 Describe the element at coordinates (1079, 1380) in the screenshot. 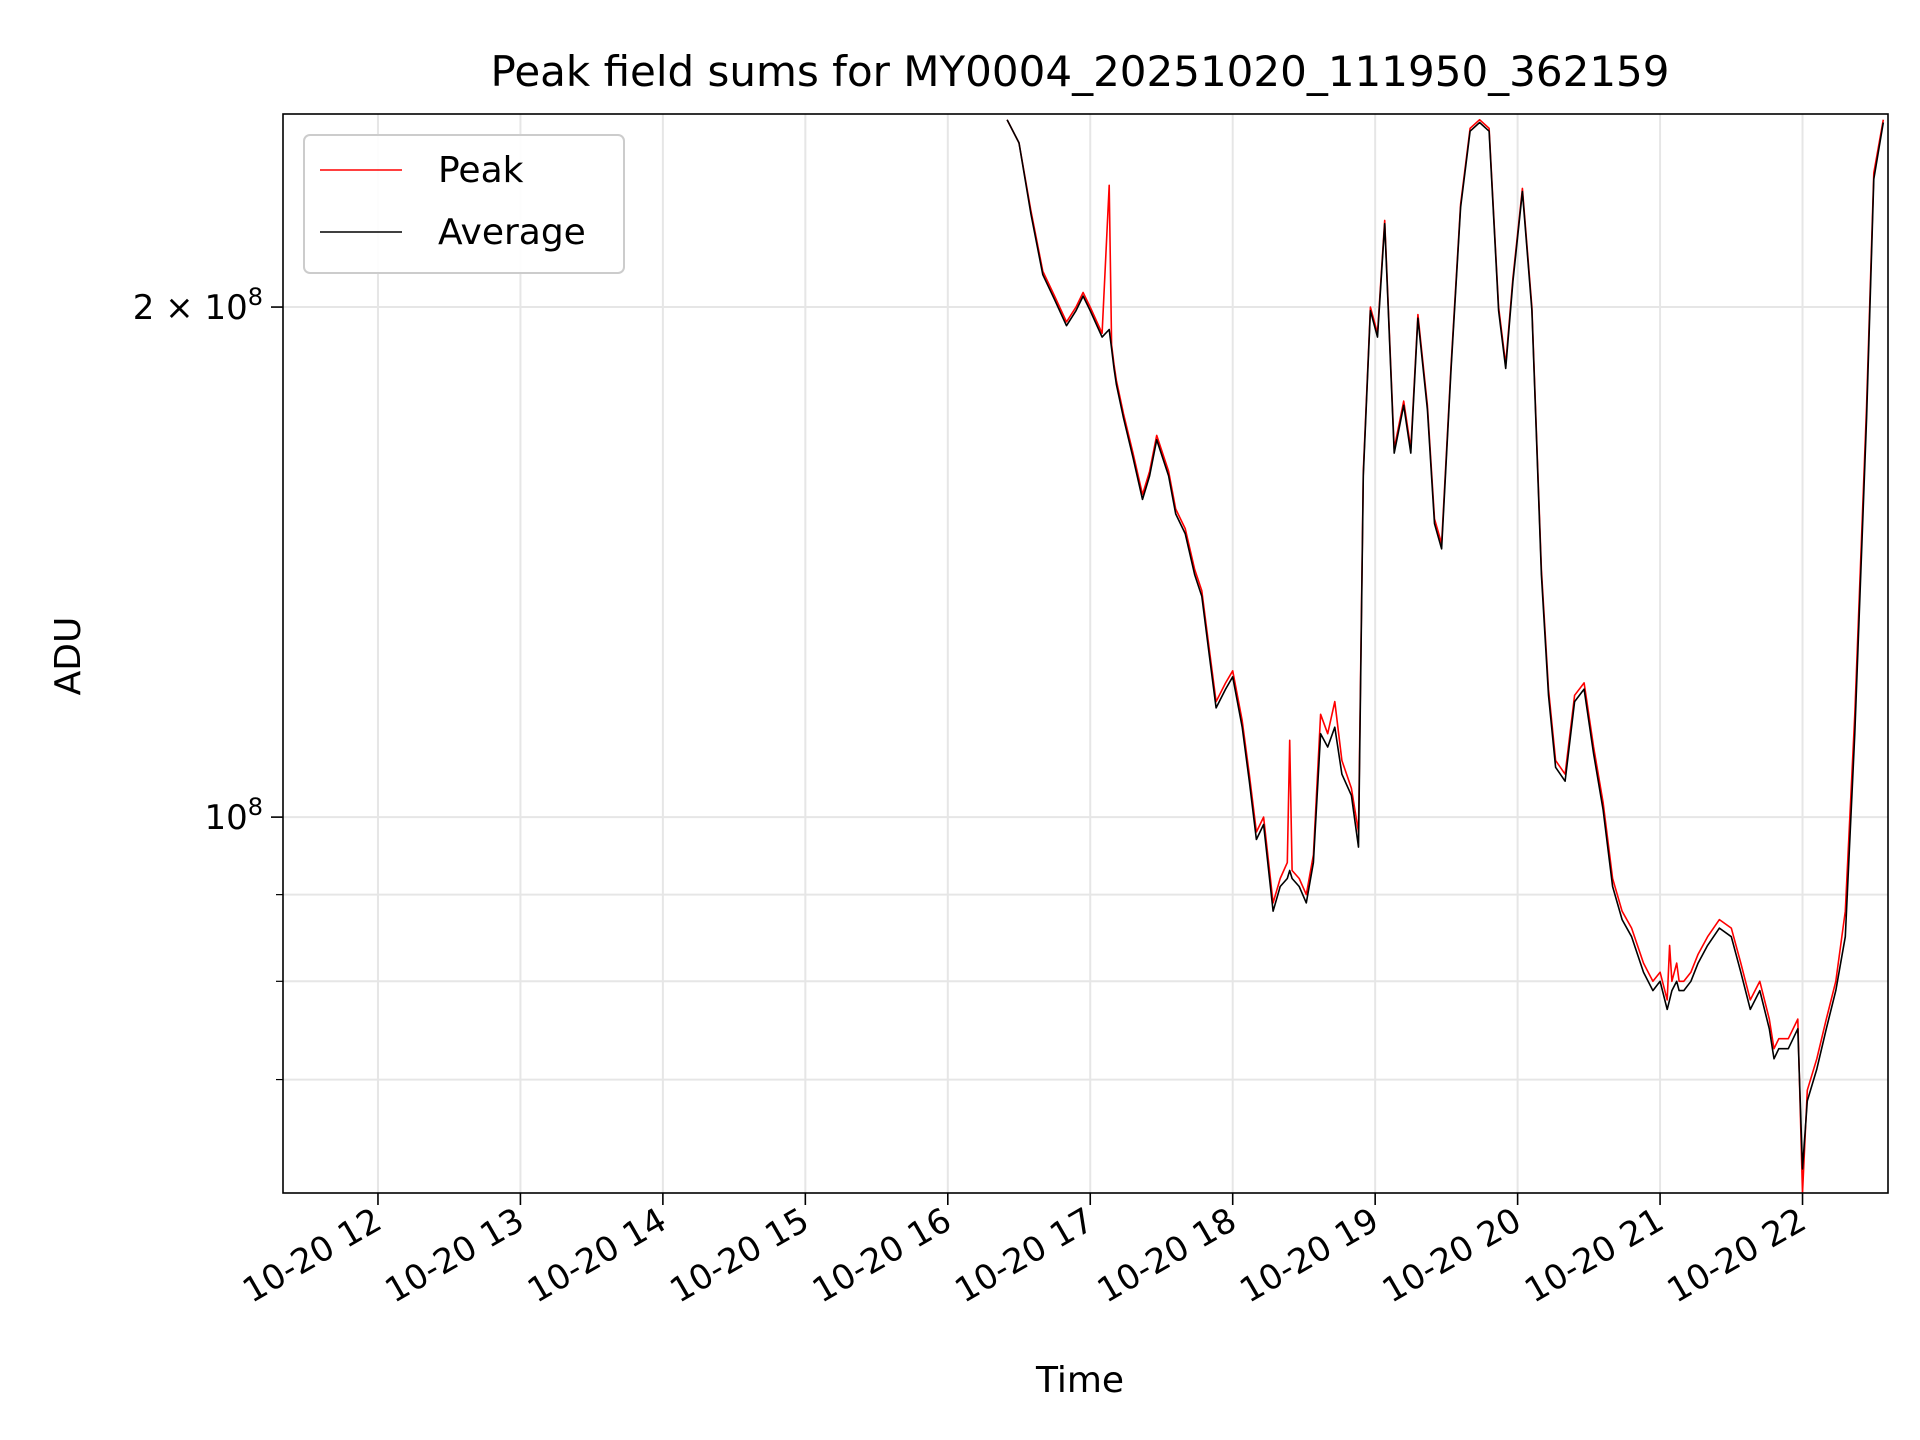

I see `x-axis-label: Time` at that location.